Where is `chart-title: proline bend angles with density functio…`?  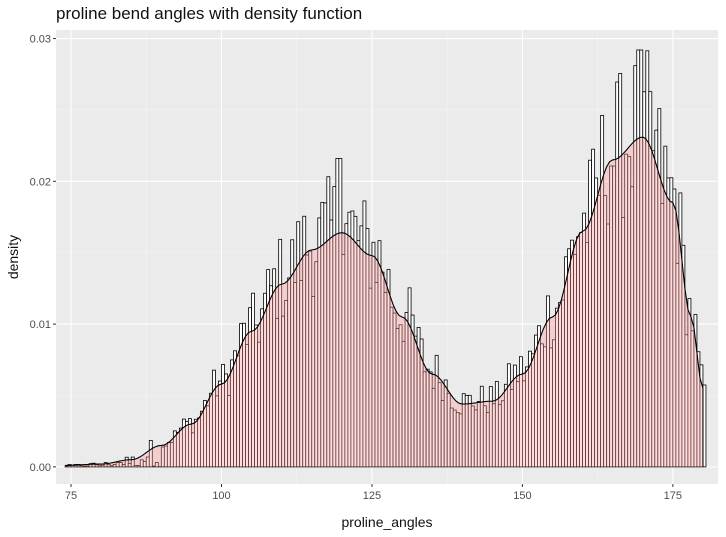
chart-title: proline bend angles with density functio… is located at coordinates (209, 13).